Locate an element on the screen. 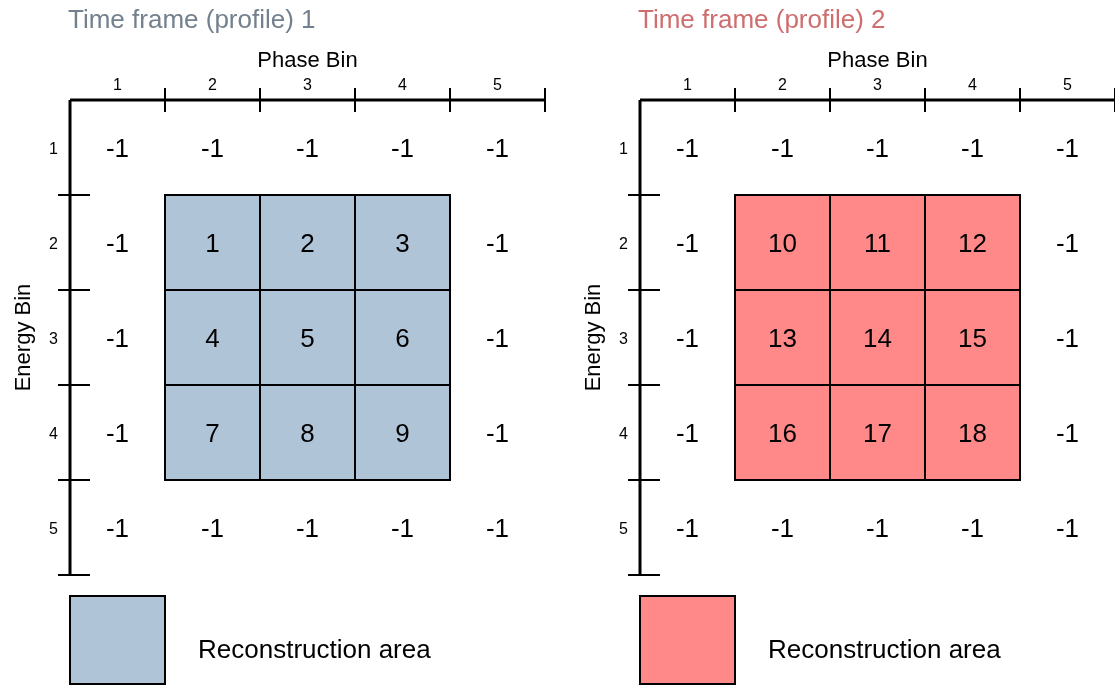 This screenshot has height=687, width=1115. data-label: 18 is located at coordinates (972, 432).